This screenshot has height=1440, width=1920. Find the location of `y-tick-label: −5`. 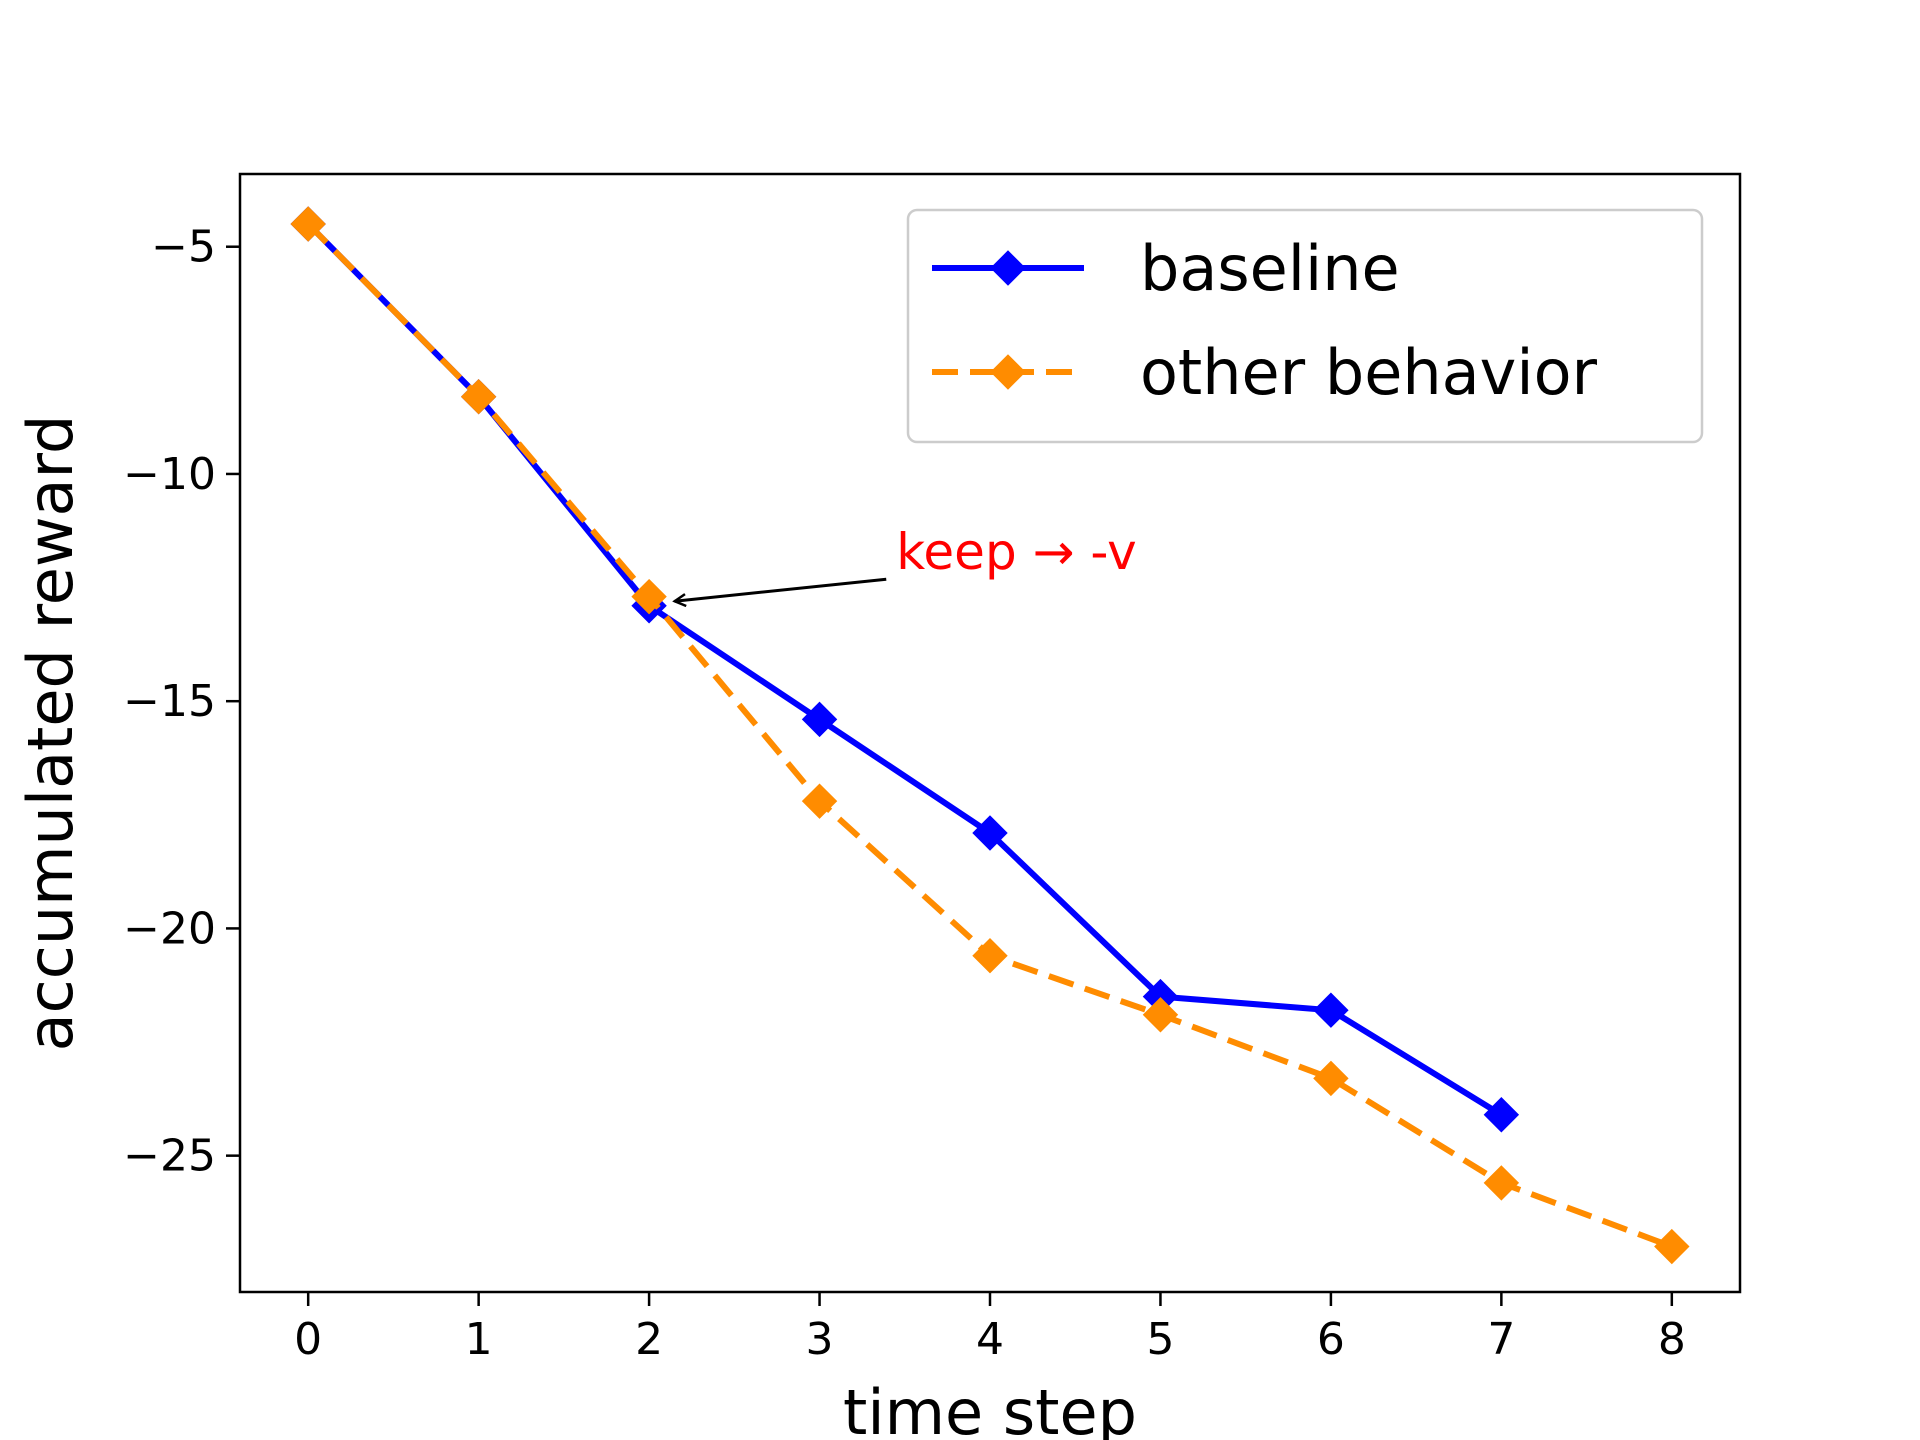

y-tick-label: −5 is located at coordinates (183, 247).